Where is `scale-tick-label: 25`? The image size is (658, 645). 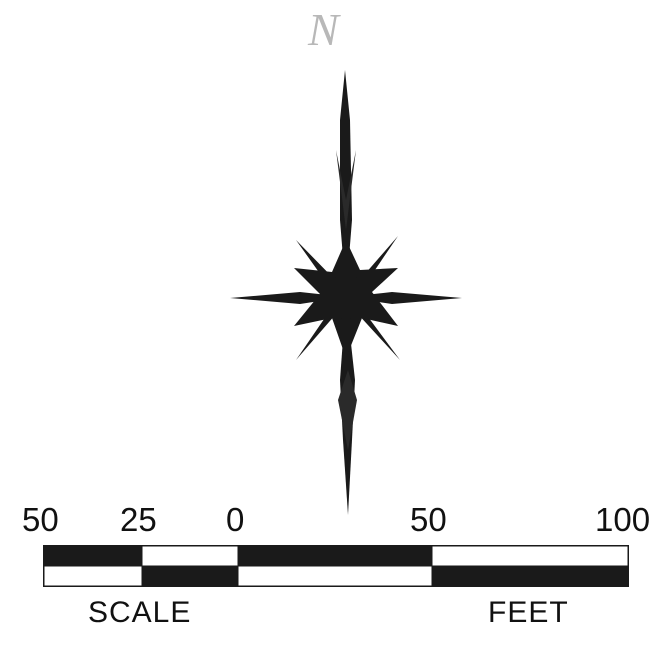 scale-tick-label: 25 is located at coordinates (138, 519).